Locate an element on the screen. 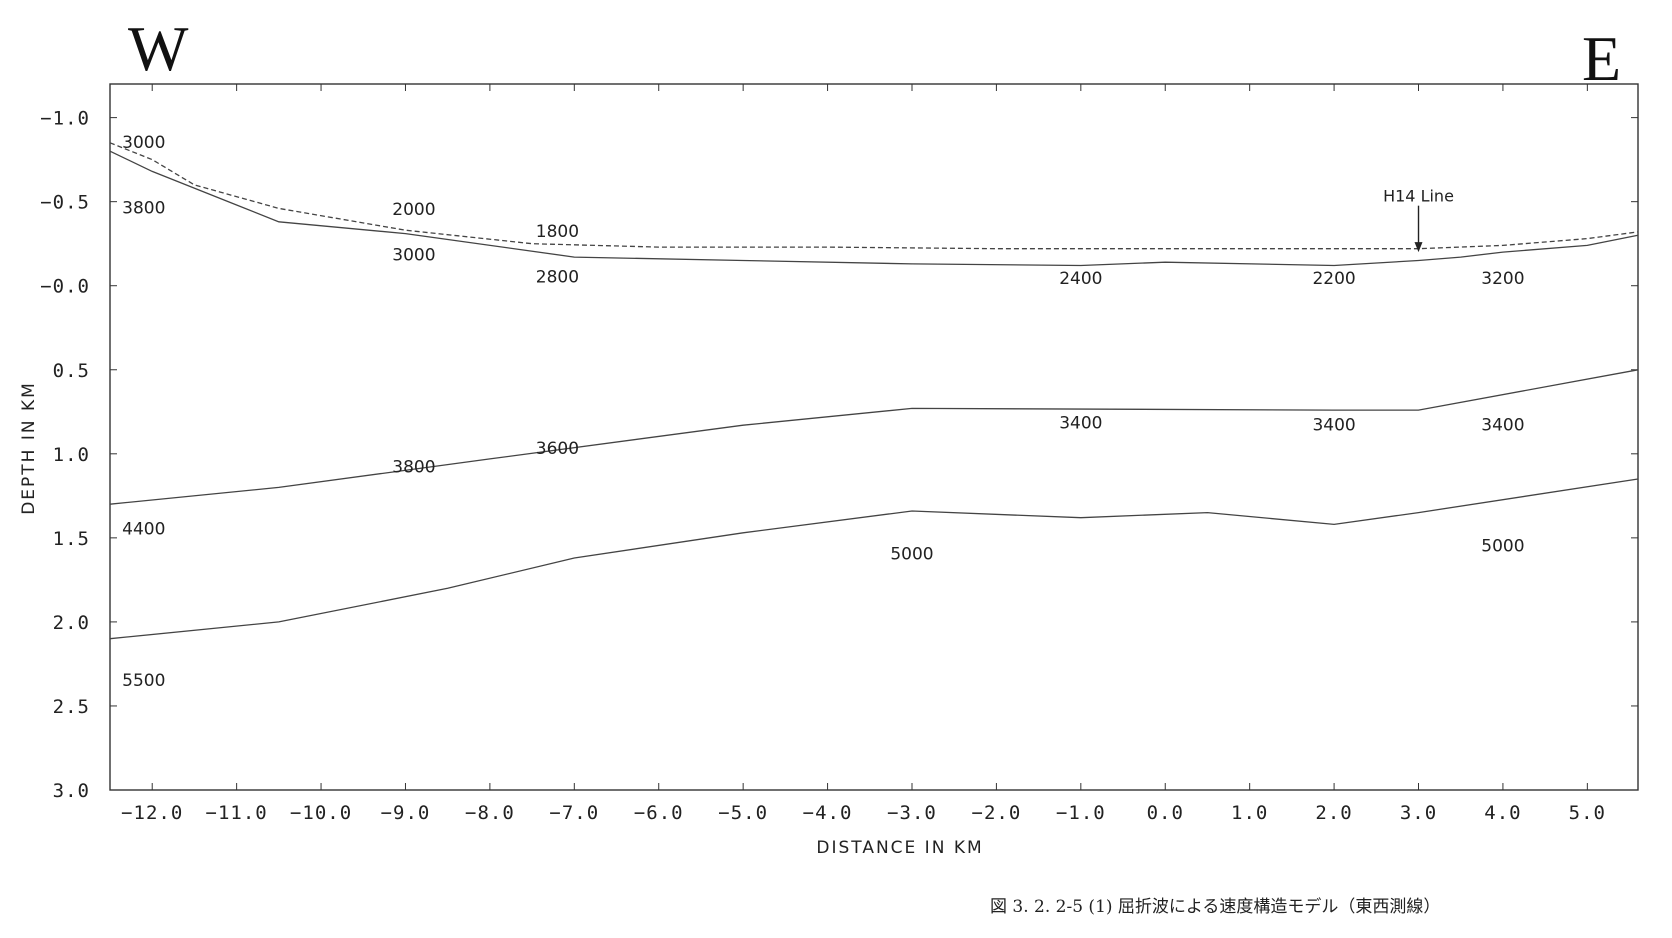 The width and height of the screenshot is (1672, 938). x-tick-label: −2.0 is located at coordinates (997, 813).